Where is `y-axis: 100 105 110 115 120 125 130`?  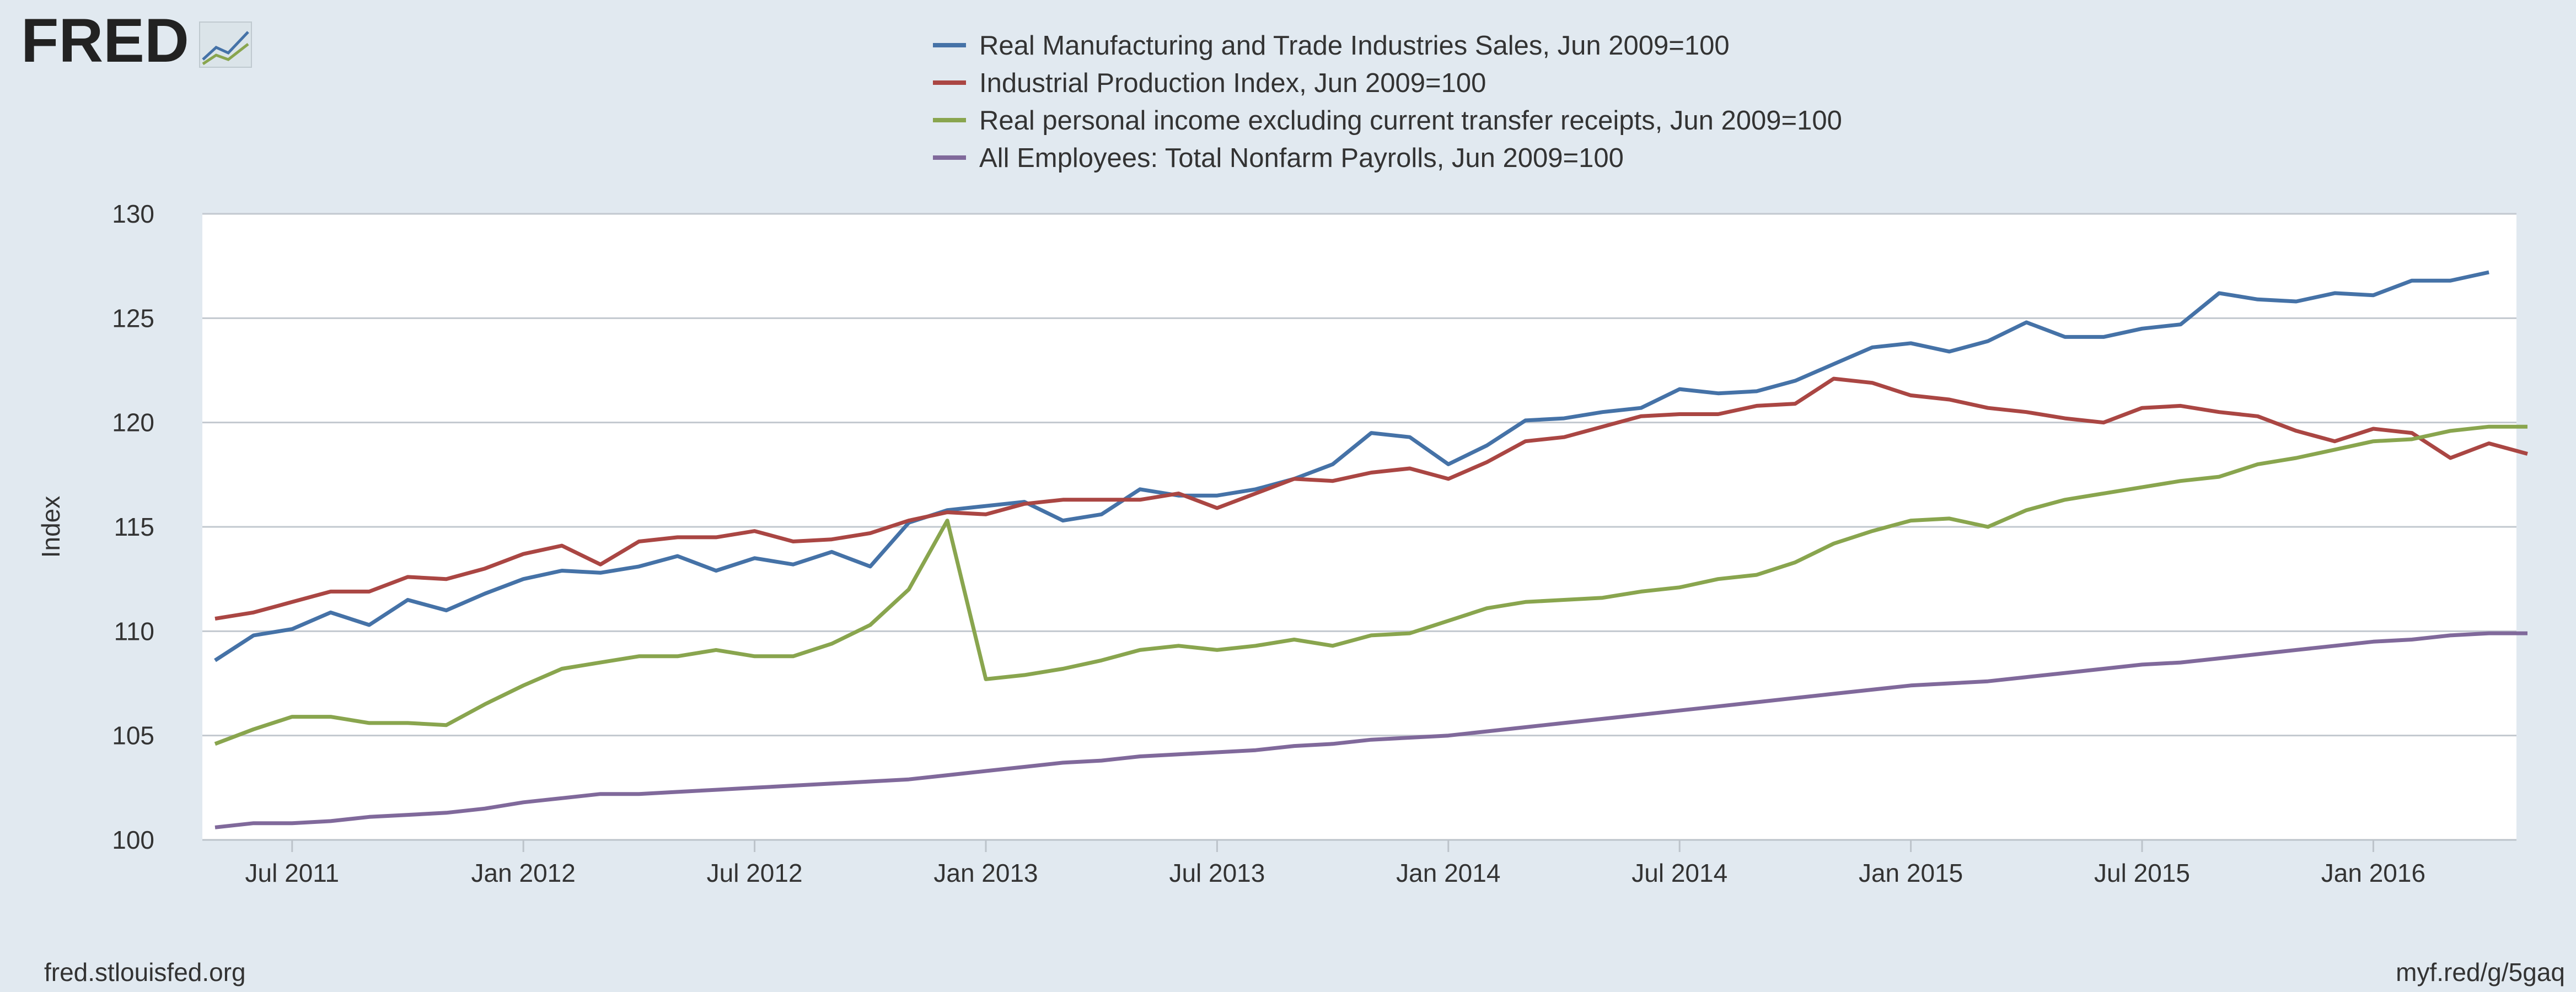 y-axis: 100 105 110 115 120 125 130 is located at coordinates (133, 527).